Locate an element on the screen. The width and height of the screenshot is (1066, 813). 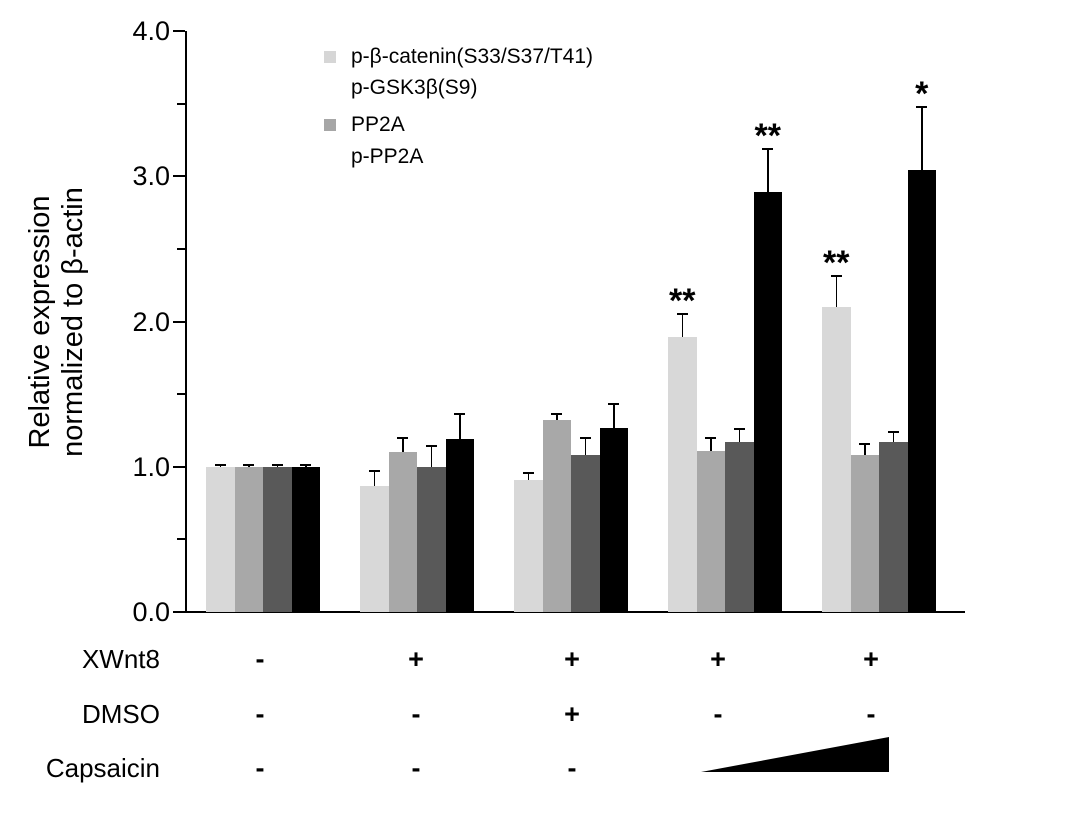
significance-marker-g4-s4: ** is located at coordinates (767, 135).